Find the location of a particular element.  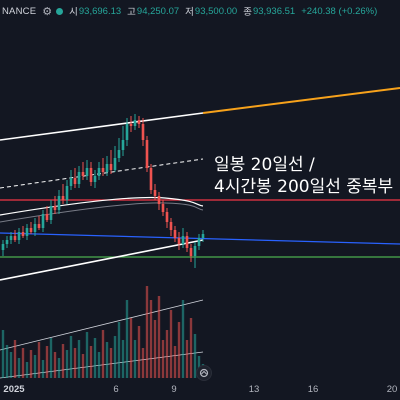

volume-bars is located at coordinates (103, 332).